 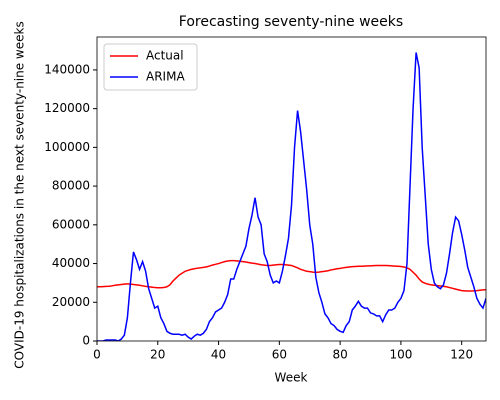 I want to click on x-tick-label: 60, so click(x=279, y=355).